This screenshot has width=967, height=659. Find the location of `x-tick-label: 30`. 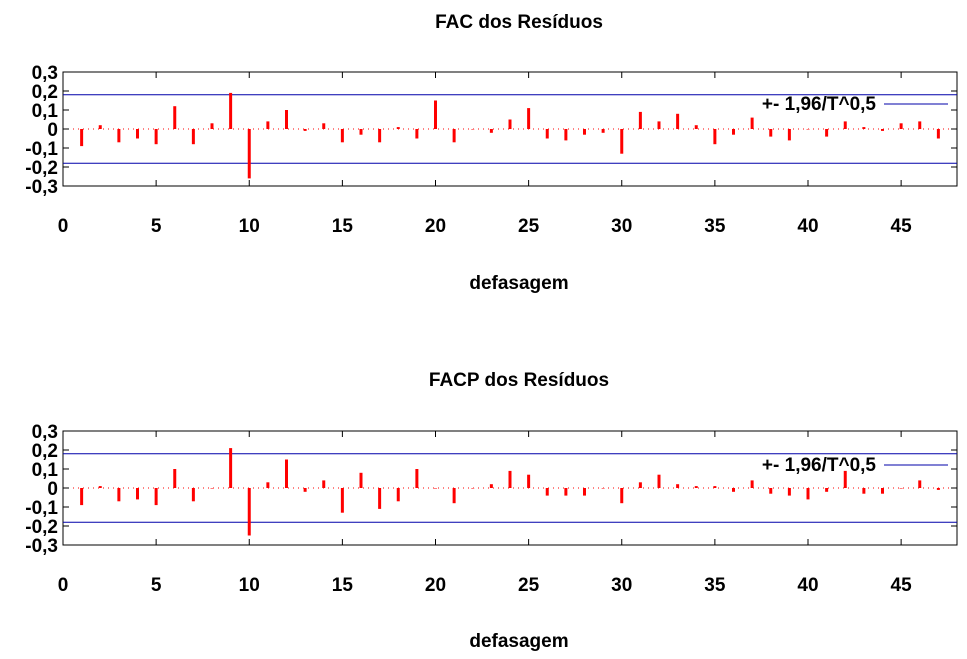

x-tick-label: 30 is located at coordinates (621, 585).